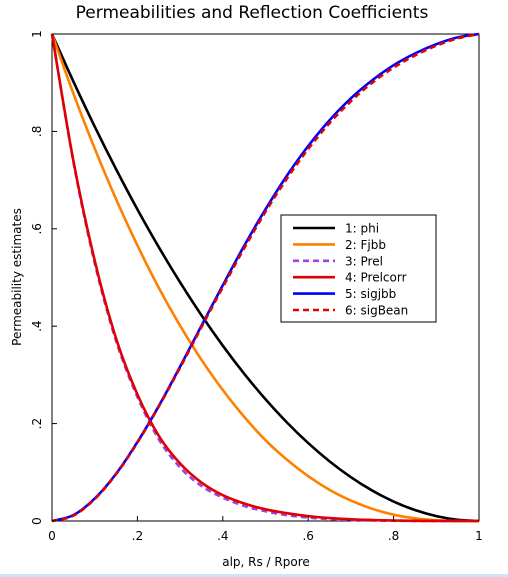  I want to click on x-axis-ticks: 0 .2 .4 .6 .8 1, so click(265, 529).